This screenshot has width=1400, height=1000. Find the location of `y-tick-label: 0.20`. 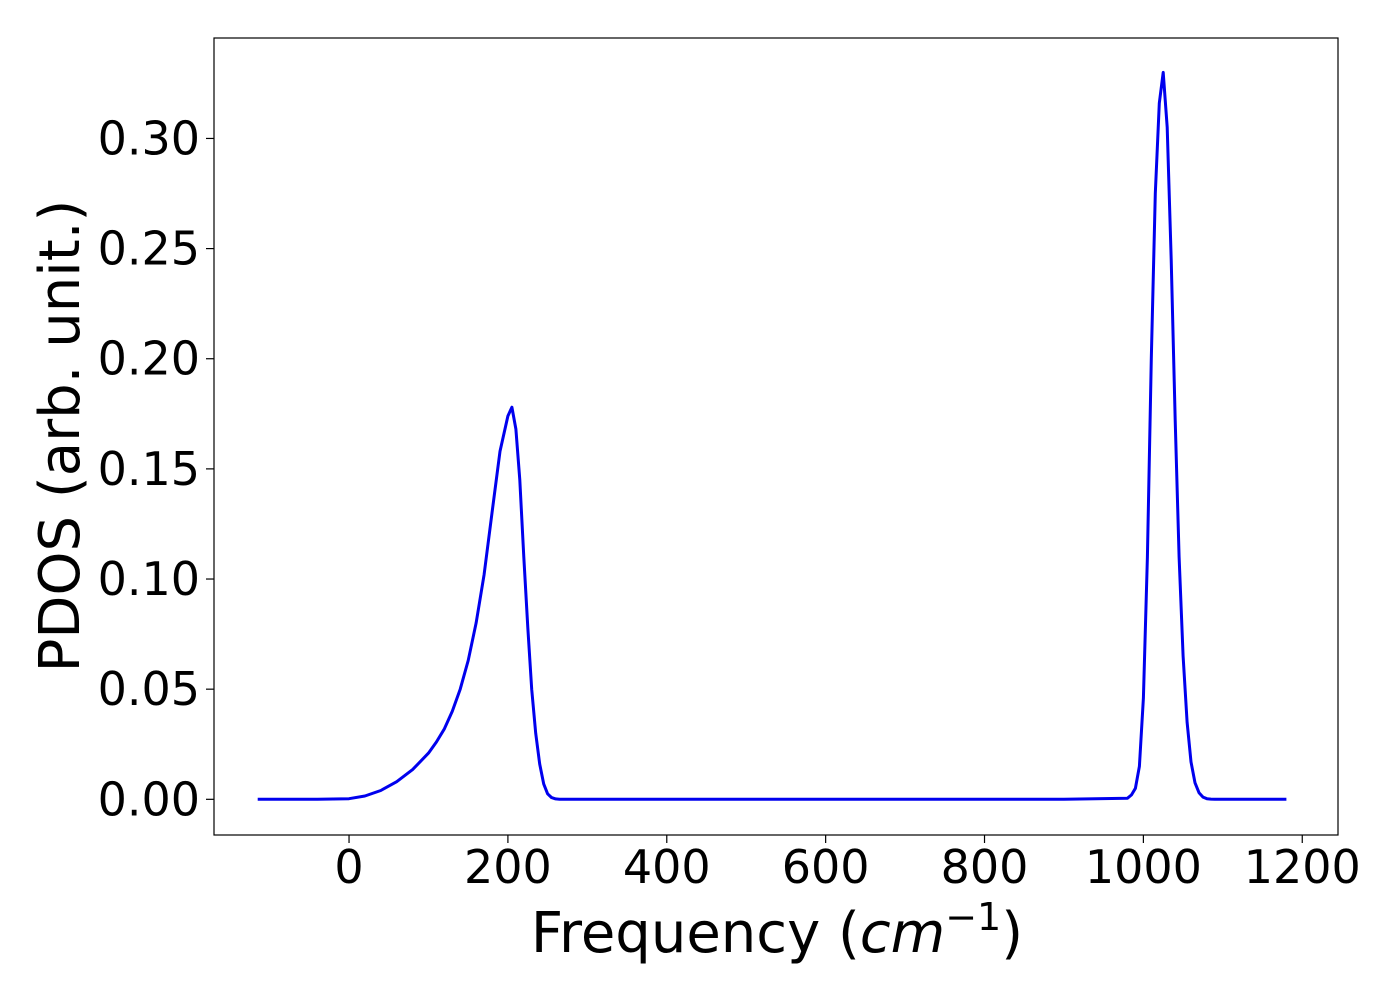

y-tick-label: 0.20 is located at coordinates (149, 359).